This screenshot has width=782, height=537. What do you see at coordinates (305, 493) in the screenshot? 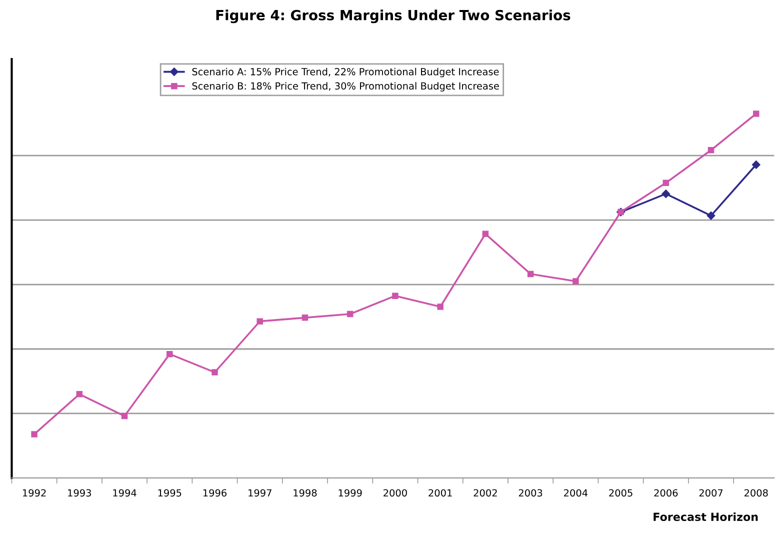
I see `x-tick-label: 1998` at bounding box center [305, 493].